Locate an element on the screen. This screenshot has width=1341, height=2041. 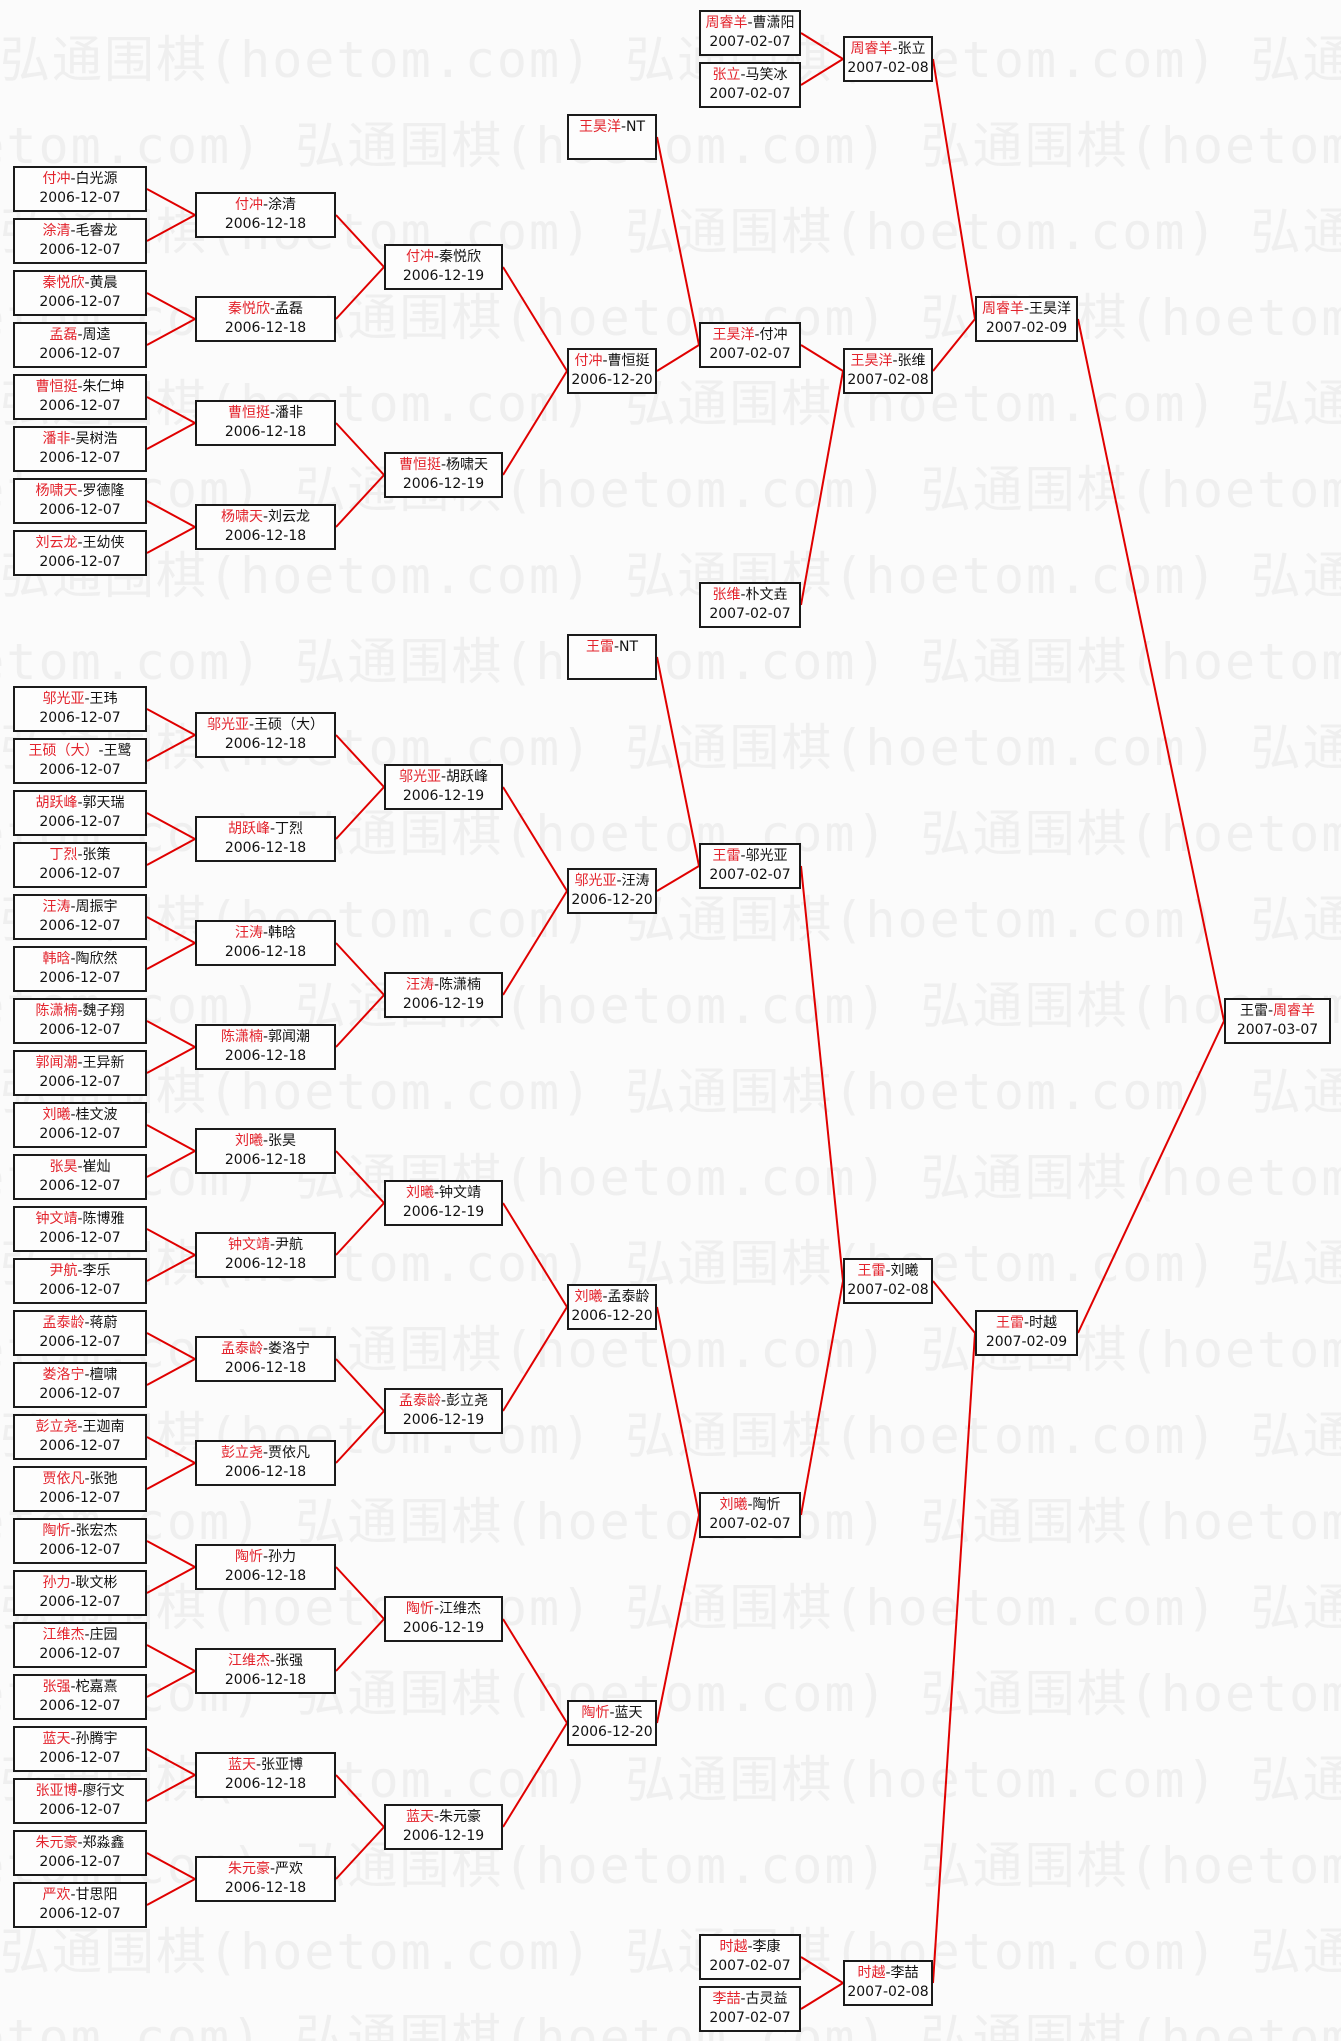
match-box: 涂清-毛睿龙 2006-12-07 is located at coordinates (80, 241).